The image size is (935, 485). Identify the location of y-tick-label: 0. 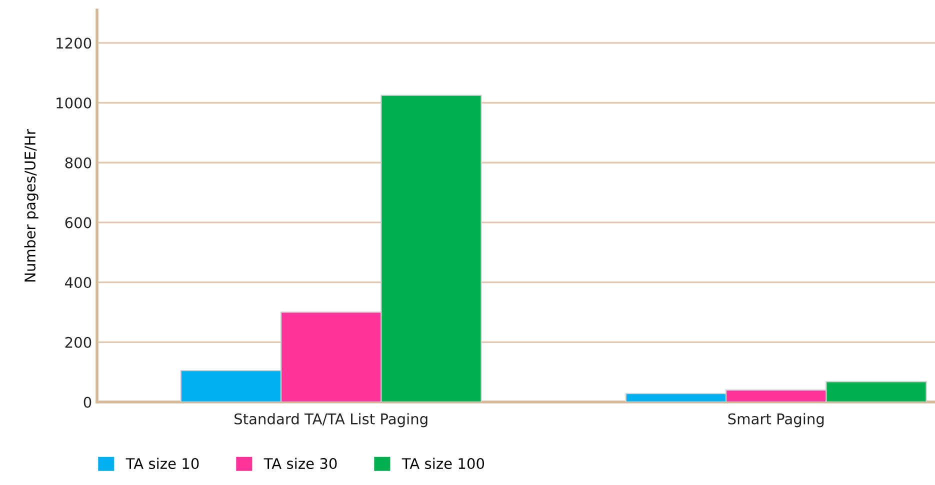
(88, 402).